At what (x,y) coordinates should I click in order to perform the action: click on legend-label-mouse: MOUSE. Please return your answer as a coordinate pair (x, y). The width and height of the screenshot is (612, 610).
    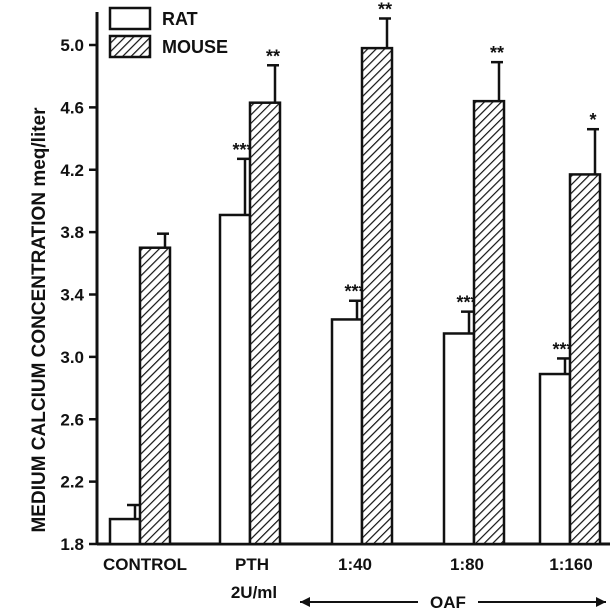
    Looking at the image, I should click on (195, 47).